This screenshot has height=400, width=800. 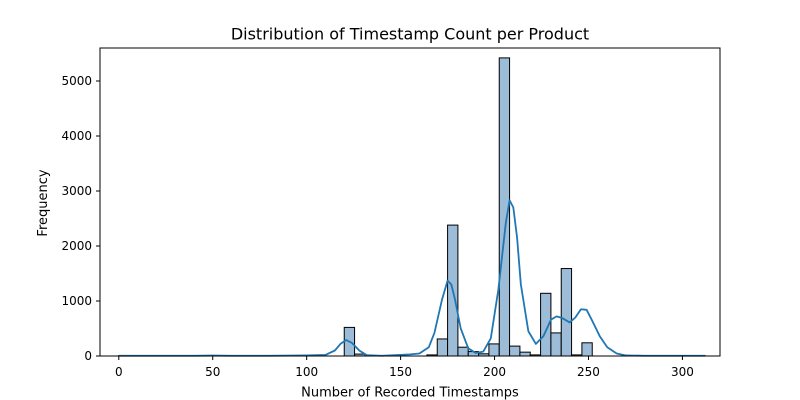 I want to click on y-tick-label-5000: 5000, so click(x=76, y=81).